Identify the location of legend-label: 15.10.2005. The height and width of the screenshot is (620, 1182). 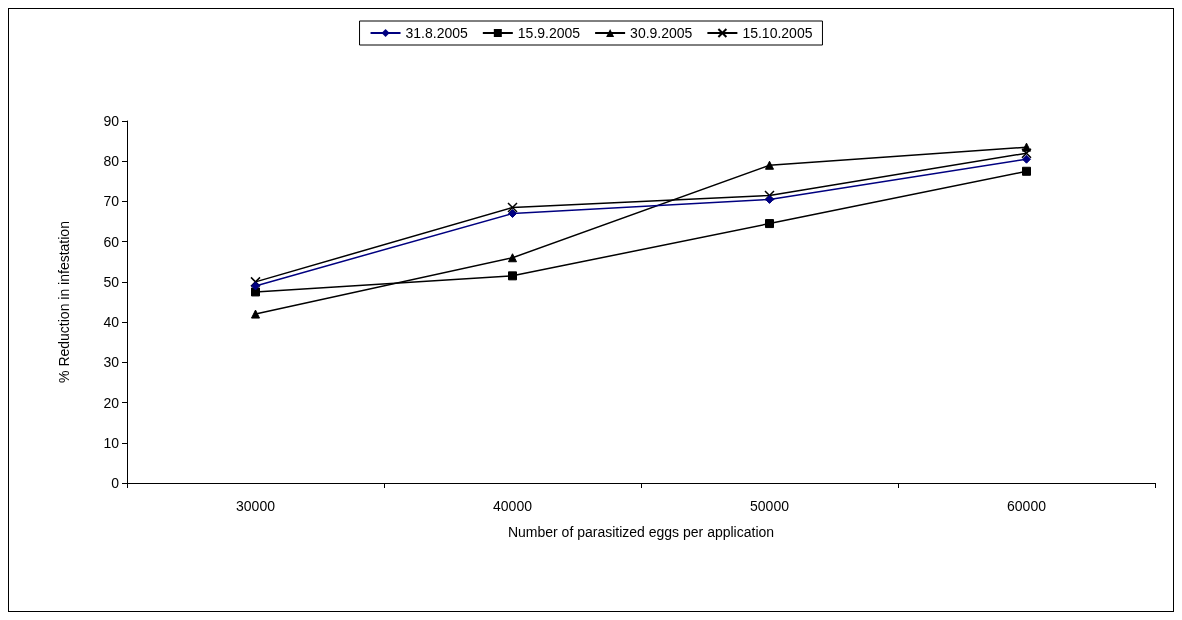
(777, 33).